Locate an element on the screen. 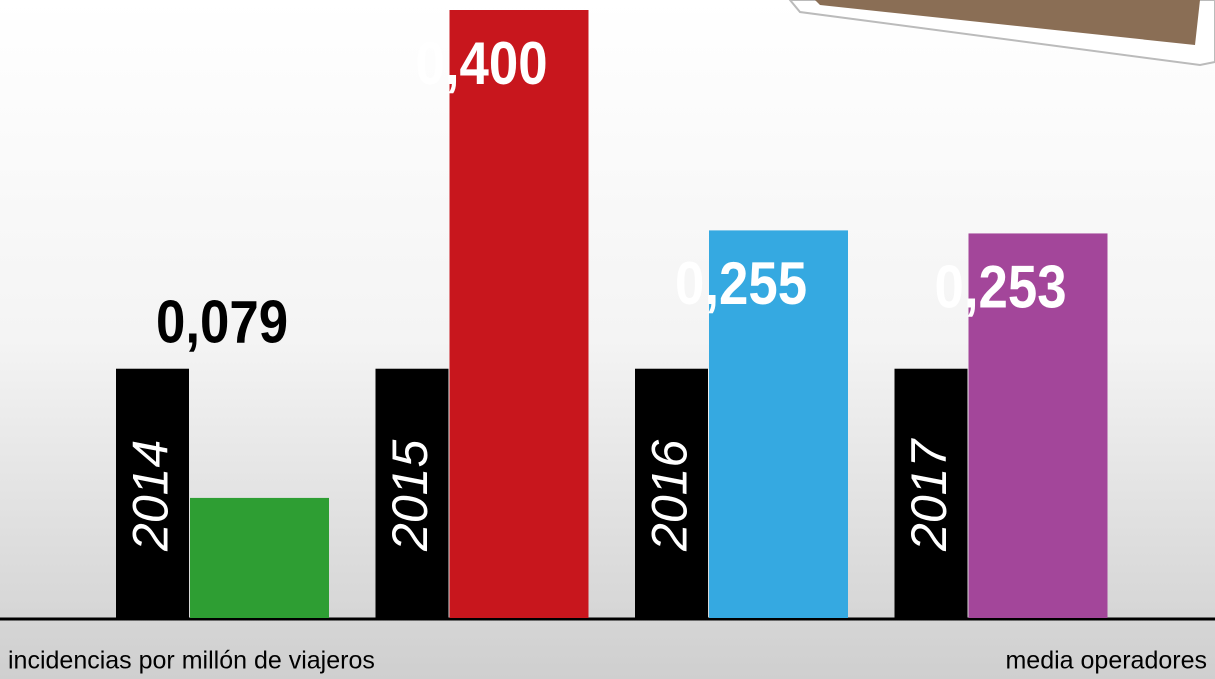 Image resolution: width=1215 pixels, height=679 pixels. value-label: 0,400 is located at coordinates (481, 63).